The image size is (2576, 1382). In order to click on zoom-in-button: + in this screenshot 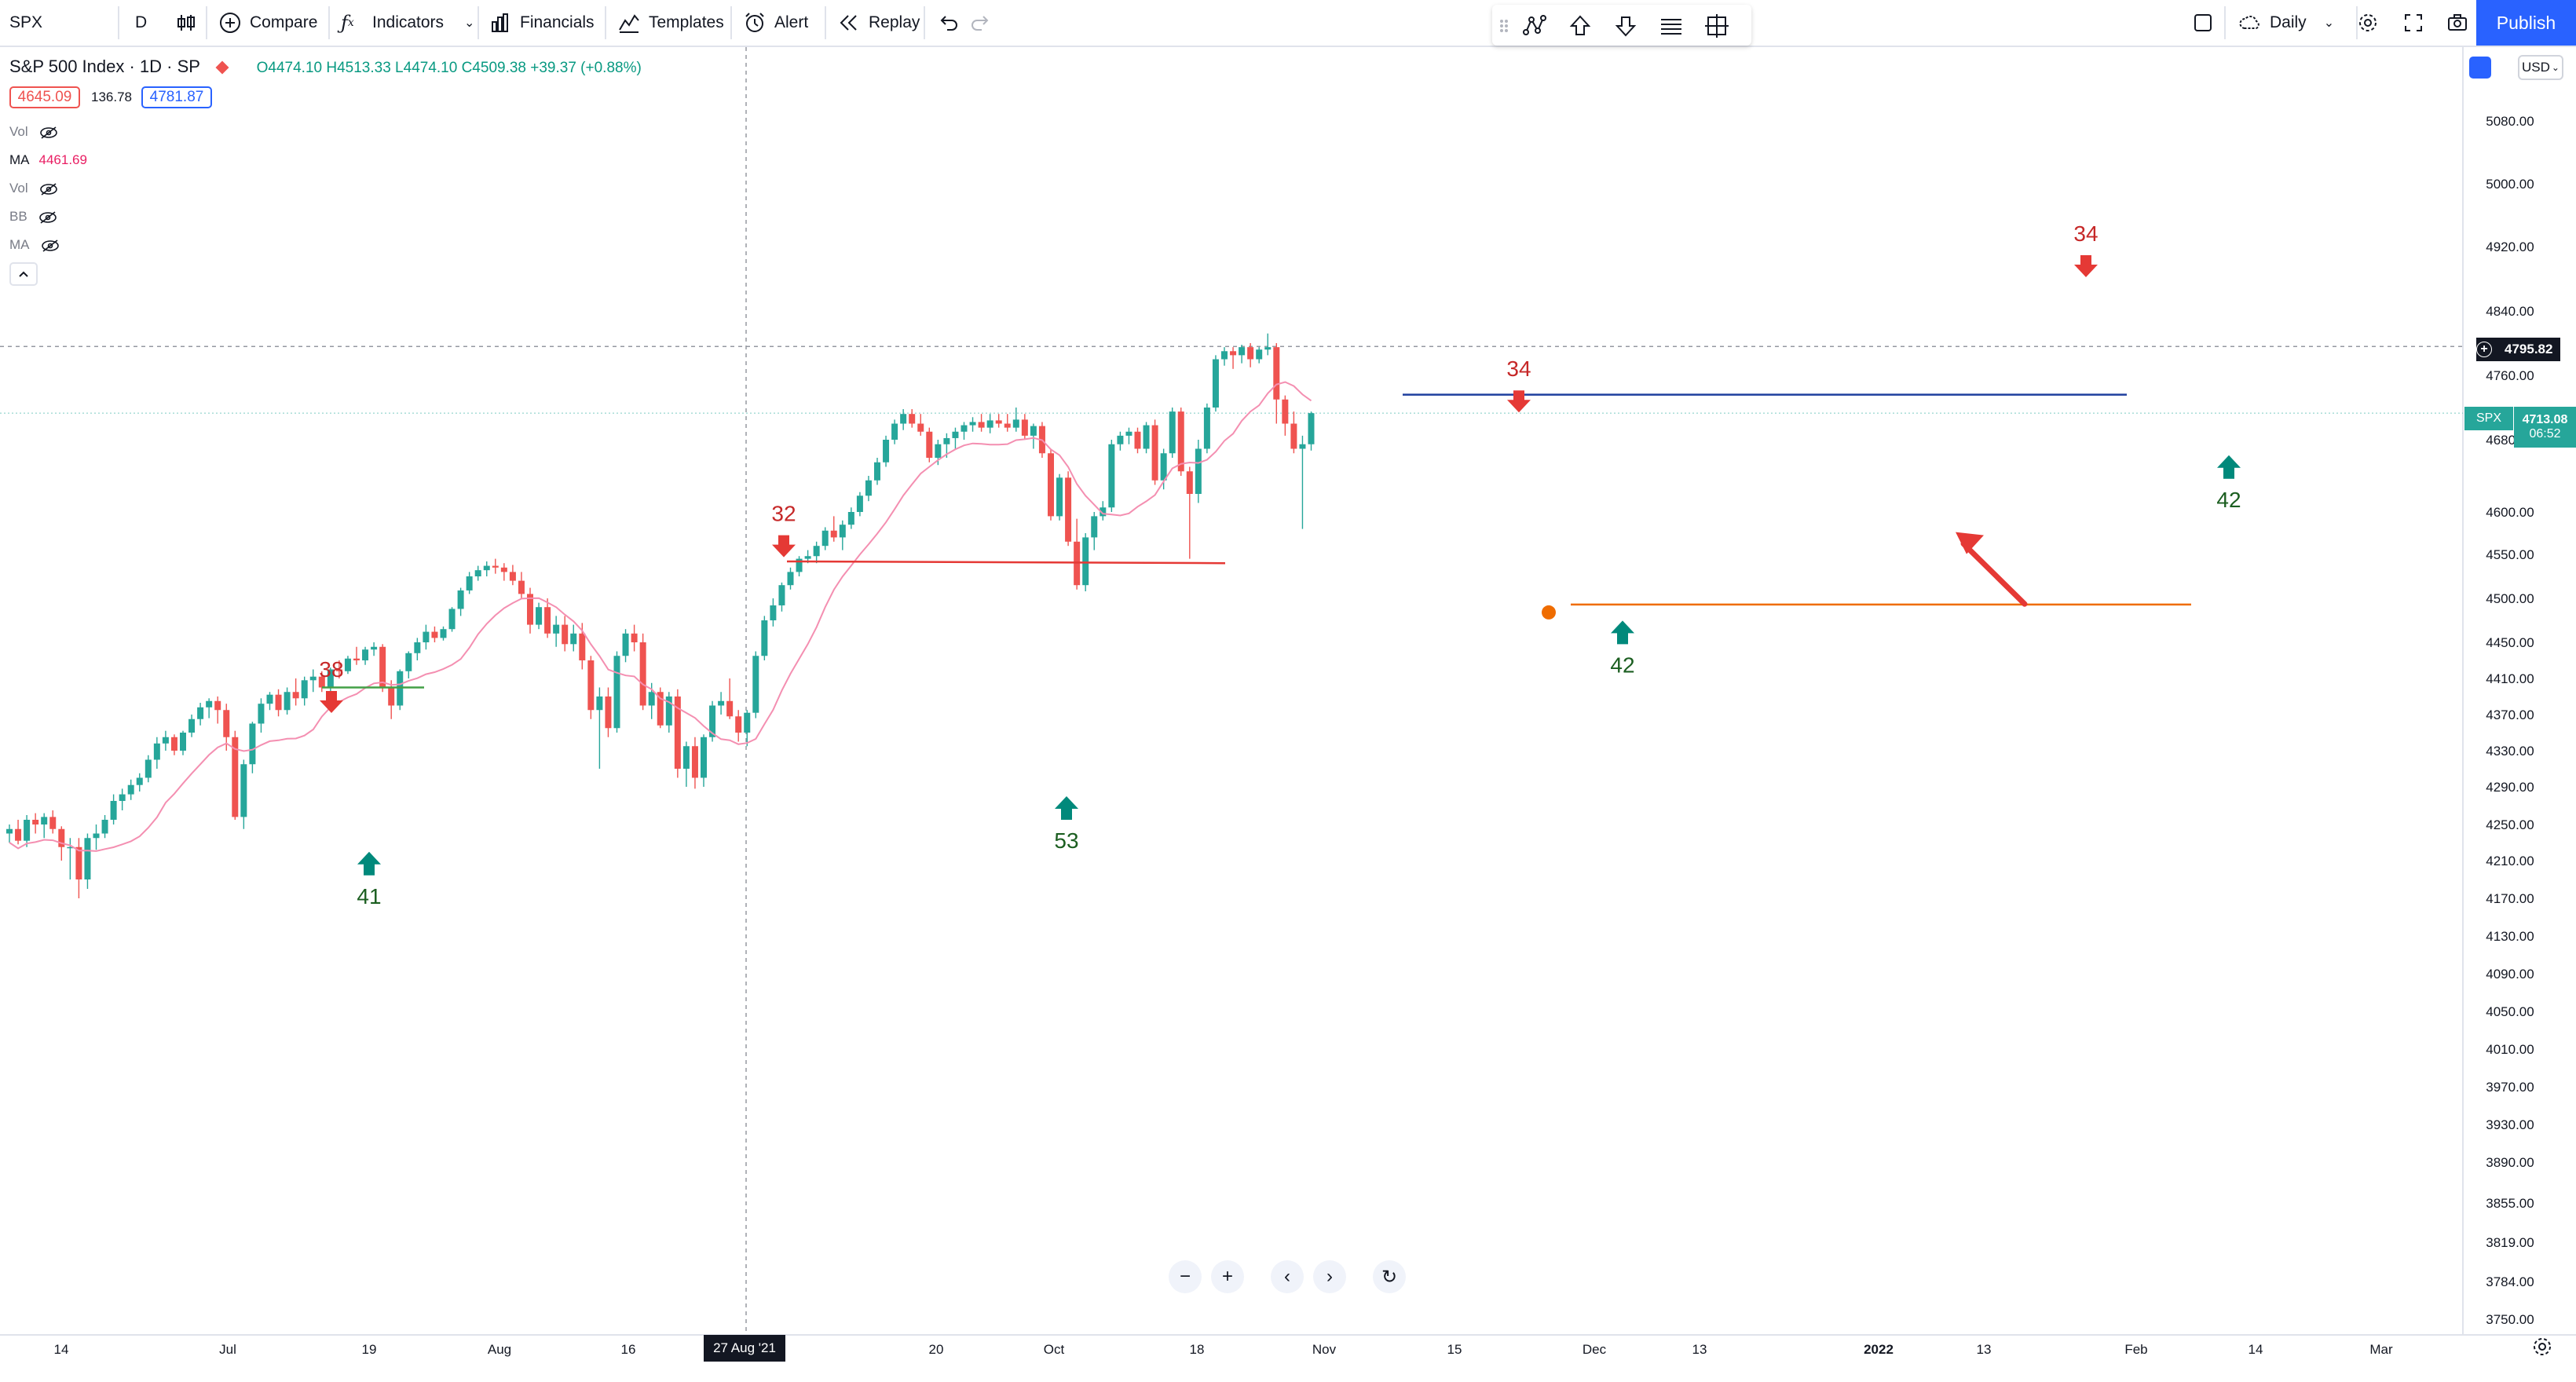, I will do `click(1228, 1276)`.